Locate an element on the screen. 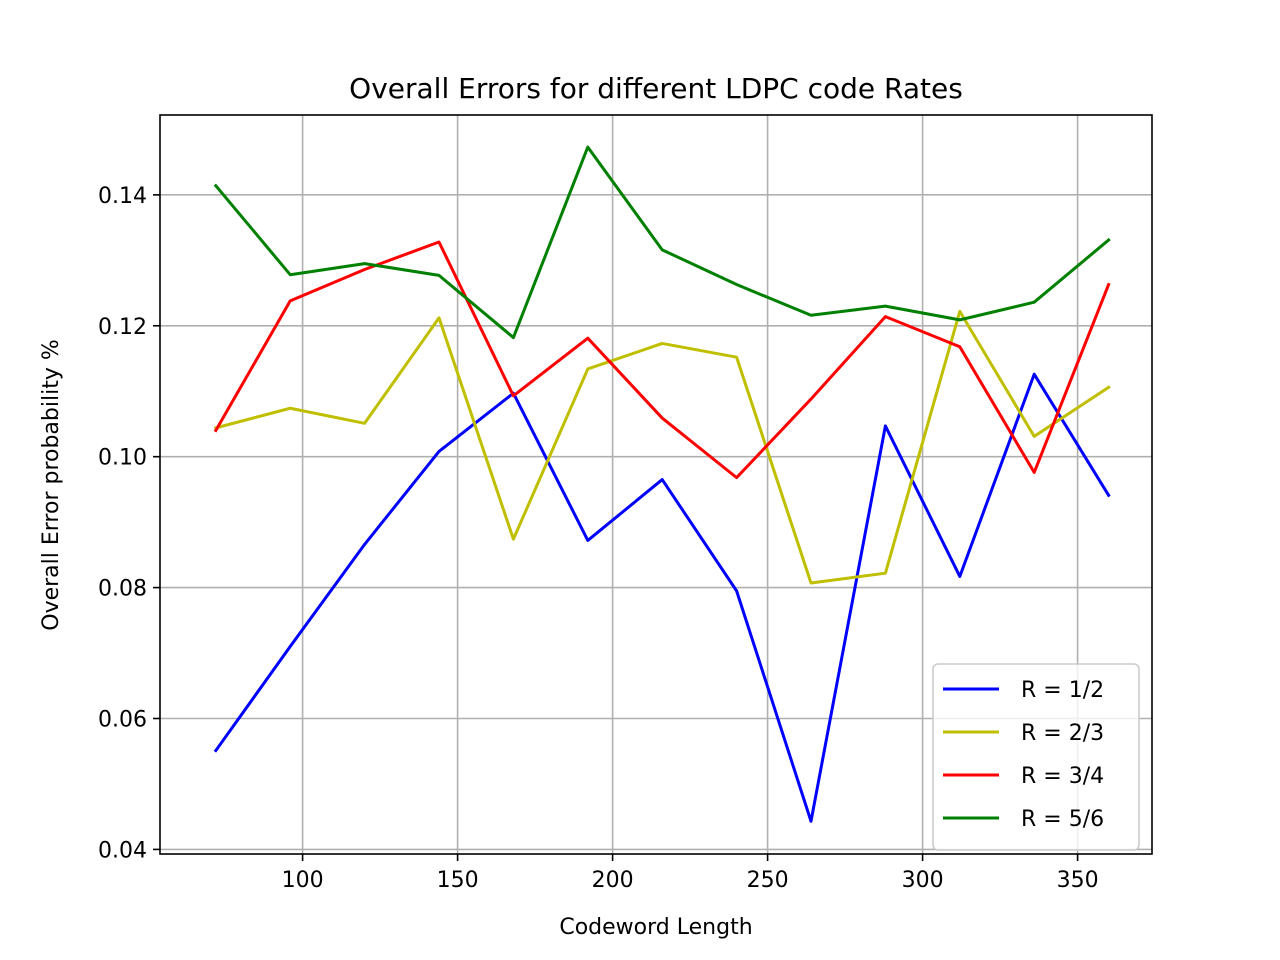 This screenshot has width=1280, height=960. legend-box is located at coordinates (1036, 757).